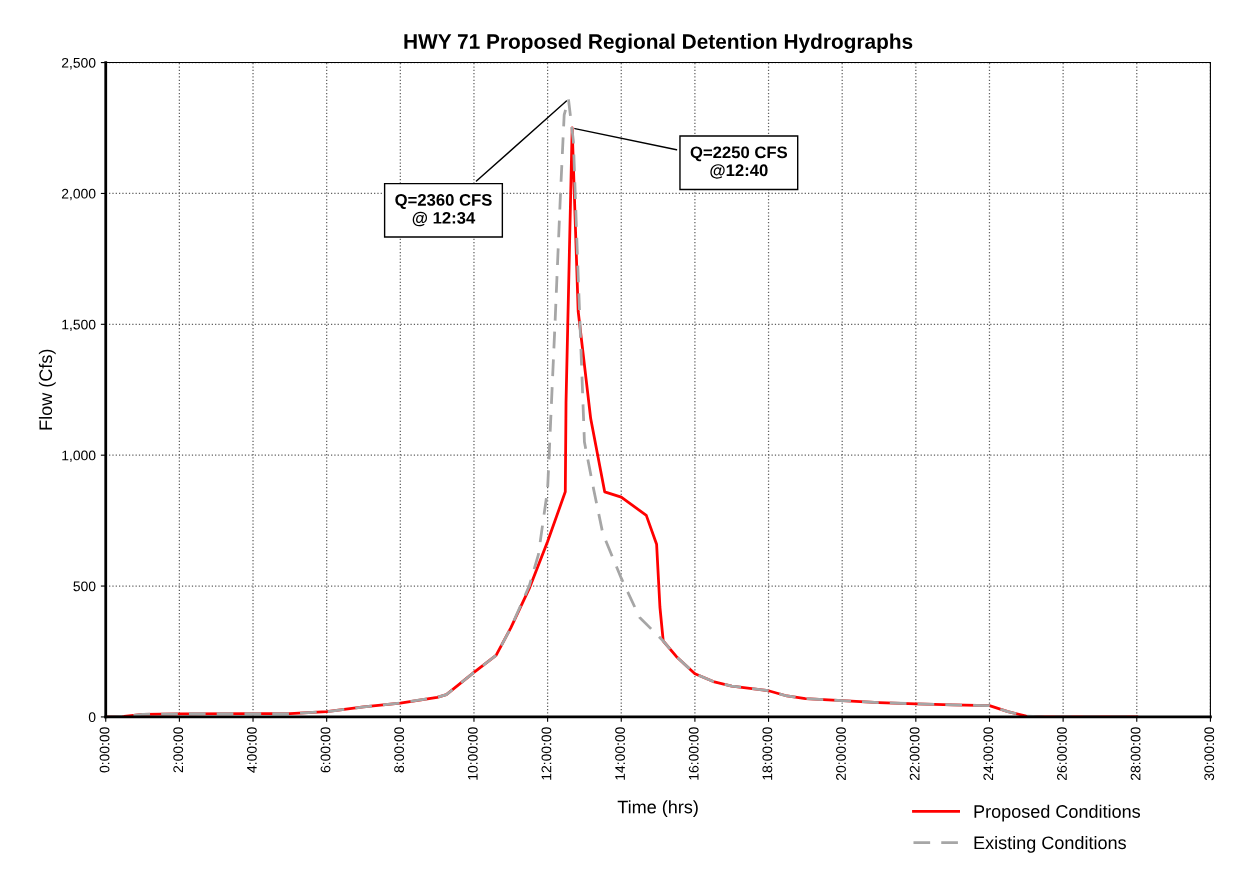 The image size is (1244, 869). Describe the element at coordinates (1057, 813) in the screenshot. I see `legend-label: Proposed Conditions` at that location.